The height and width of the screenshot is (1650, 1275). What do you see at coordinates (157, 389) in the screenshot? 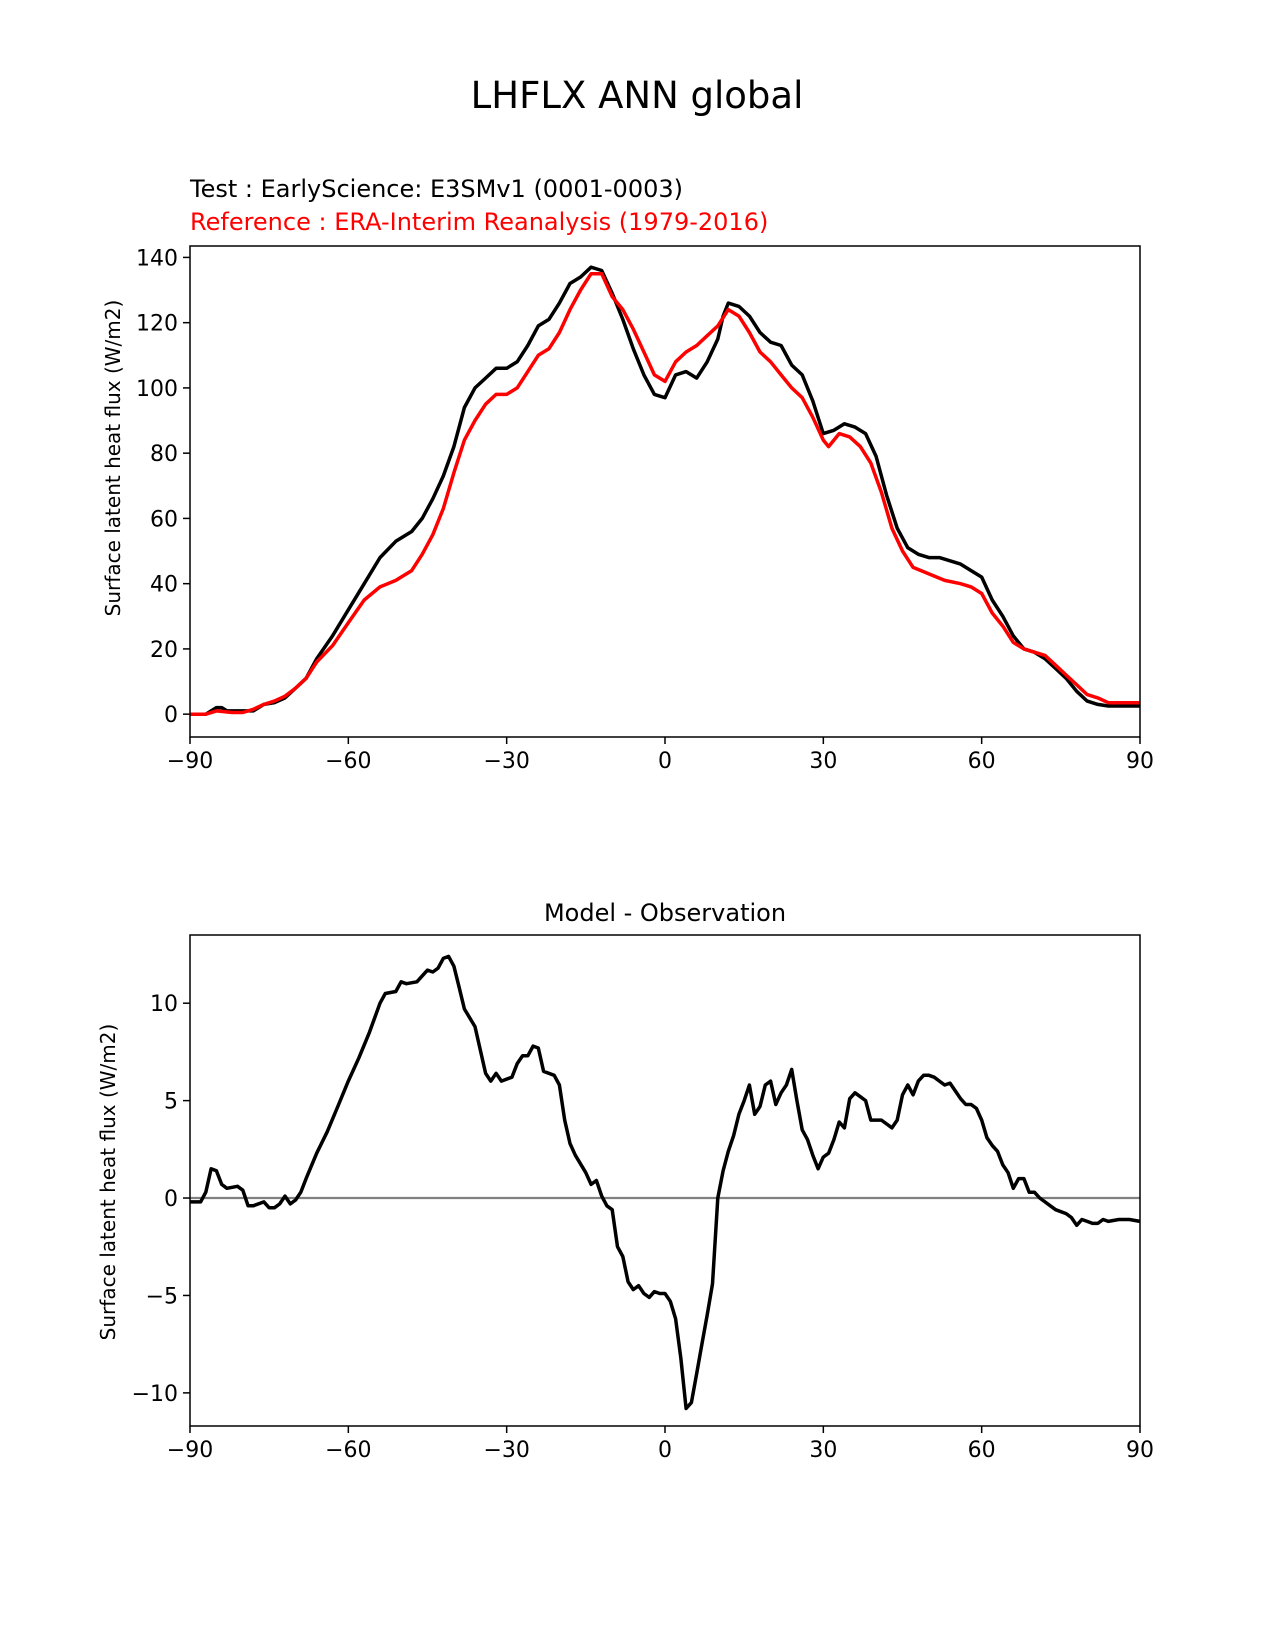
I see `y-tick-label: 100` at bounding box center [157, 389].